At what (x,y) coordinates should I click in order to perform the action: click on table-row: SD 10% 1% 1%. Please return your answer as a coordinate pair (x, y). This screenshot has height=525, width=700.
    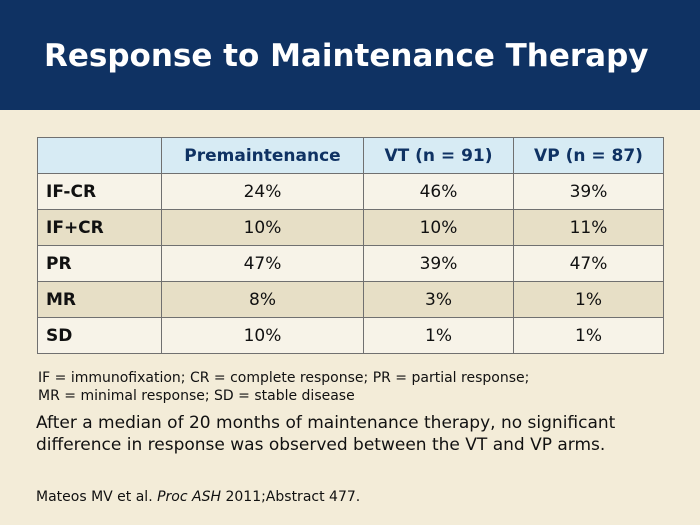
    Looking at the image, I should click on (350, 335).